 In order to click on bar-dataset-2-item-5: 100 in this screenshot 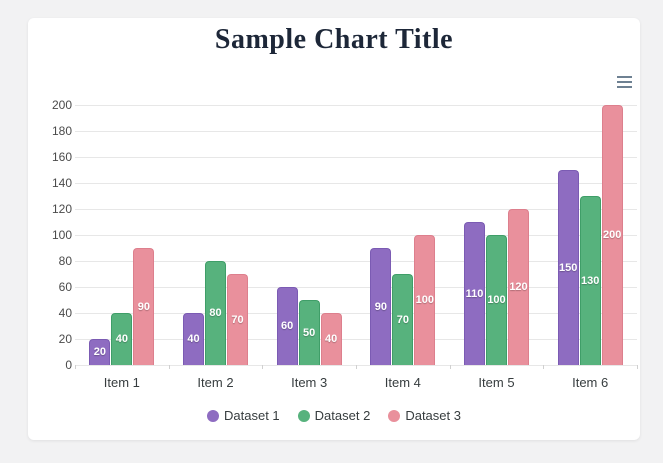, I will do `click(496, 300)`.